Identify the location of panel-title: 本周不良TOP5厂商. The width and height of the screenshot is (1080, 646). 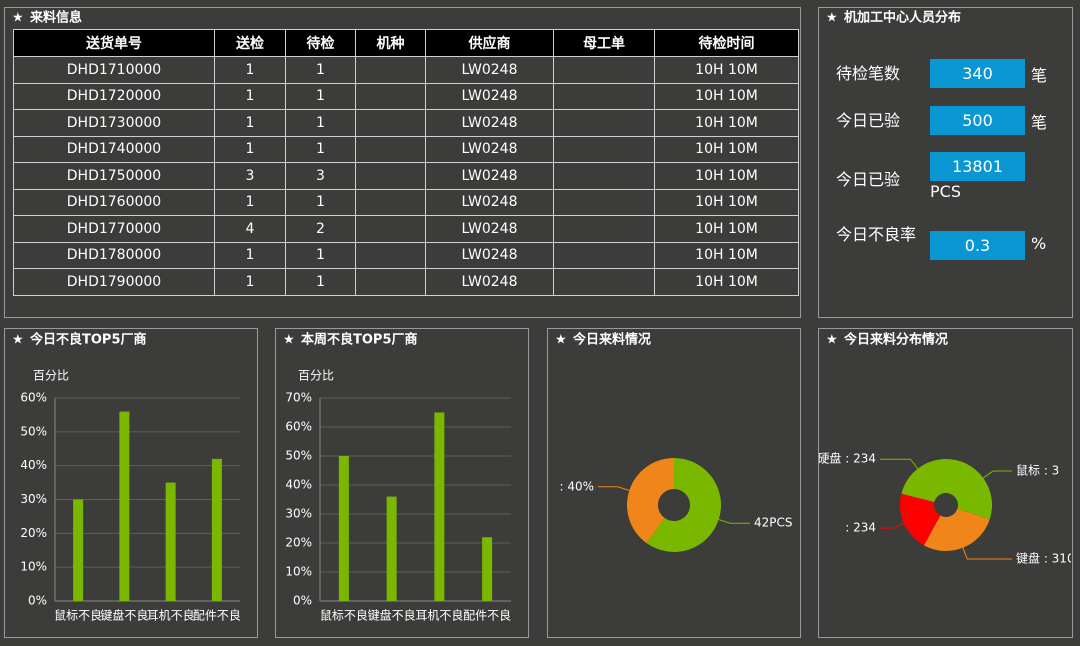
(359, 340).